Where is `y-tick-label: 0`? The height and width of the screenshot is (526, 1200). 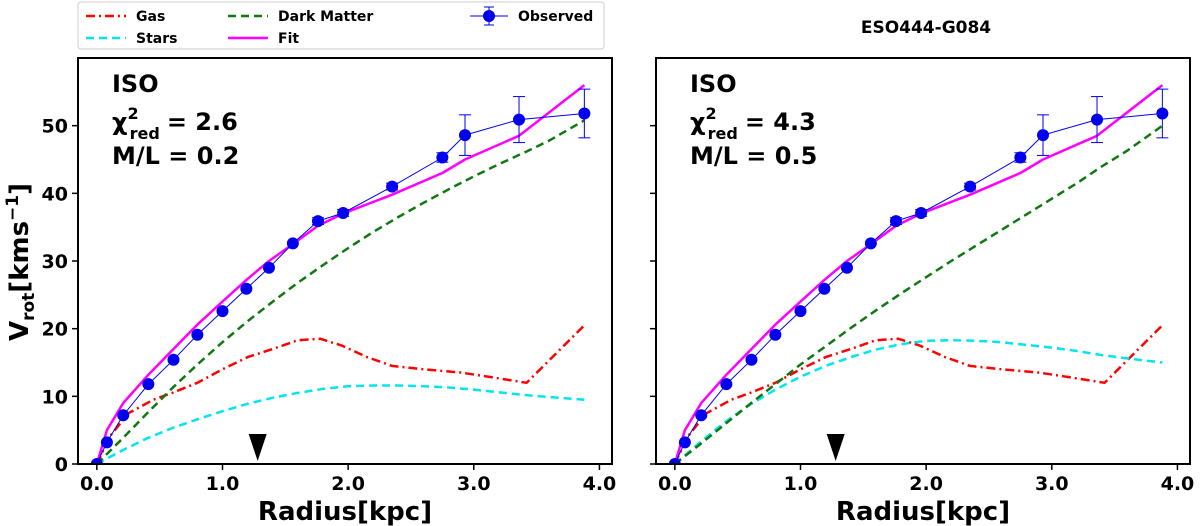 y-tick-label: 0 is located at coordinates (61, 465).